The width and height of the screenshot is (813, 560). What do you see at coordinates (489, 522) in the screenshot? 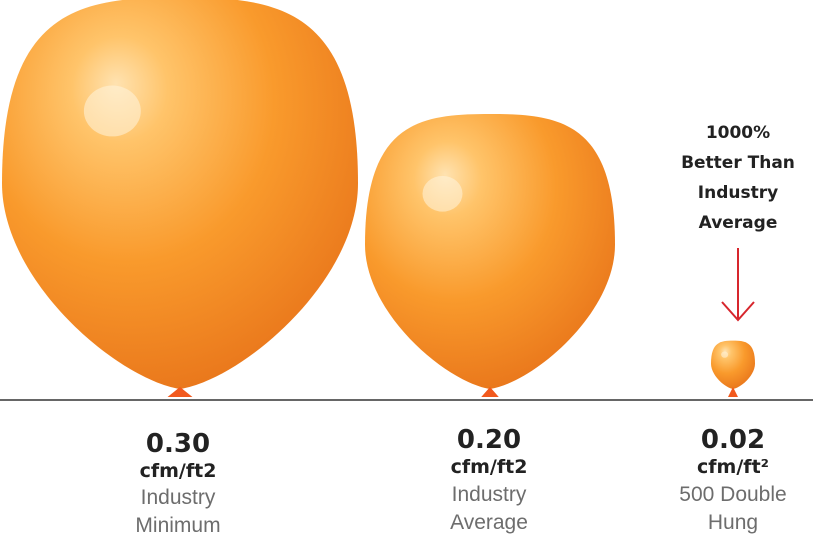
I see `desc-line-2-industry-average: Average` at bounding box center [489, 522].